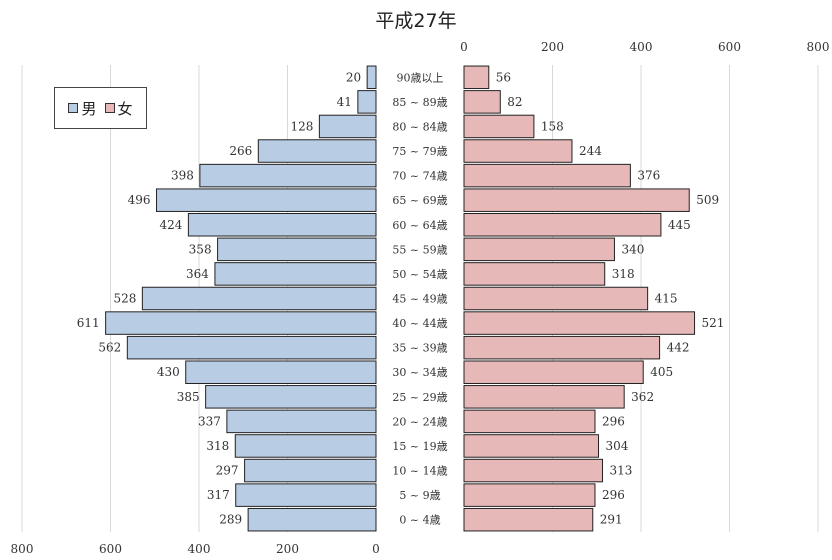 This screenshot has height=560, width=832. What do you see at coordinates (419, 397) in the screenshot?
I see `age-label-13: 25 ~ 29歳` at bounding box center [419, 397].